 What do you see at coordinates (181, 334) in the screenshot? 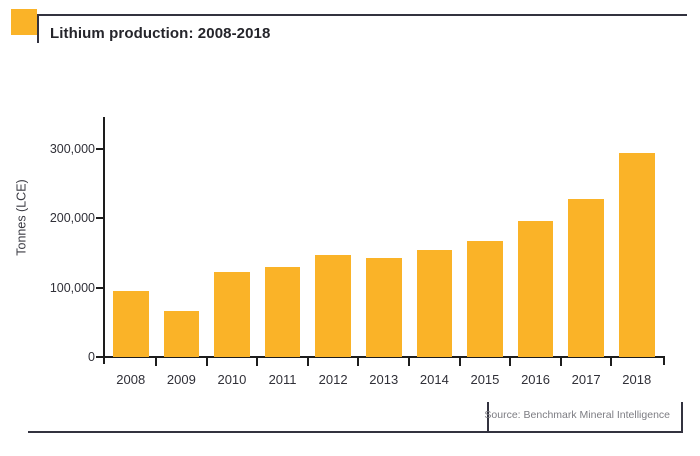
I see `bar-2009` at bounding box center [181, 334].